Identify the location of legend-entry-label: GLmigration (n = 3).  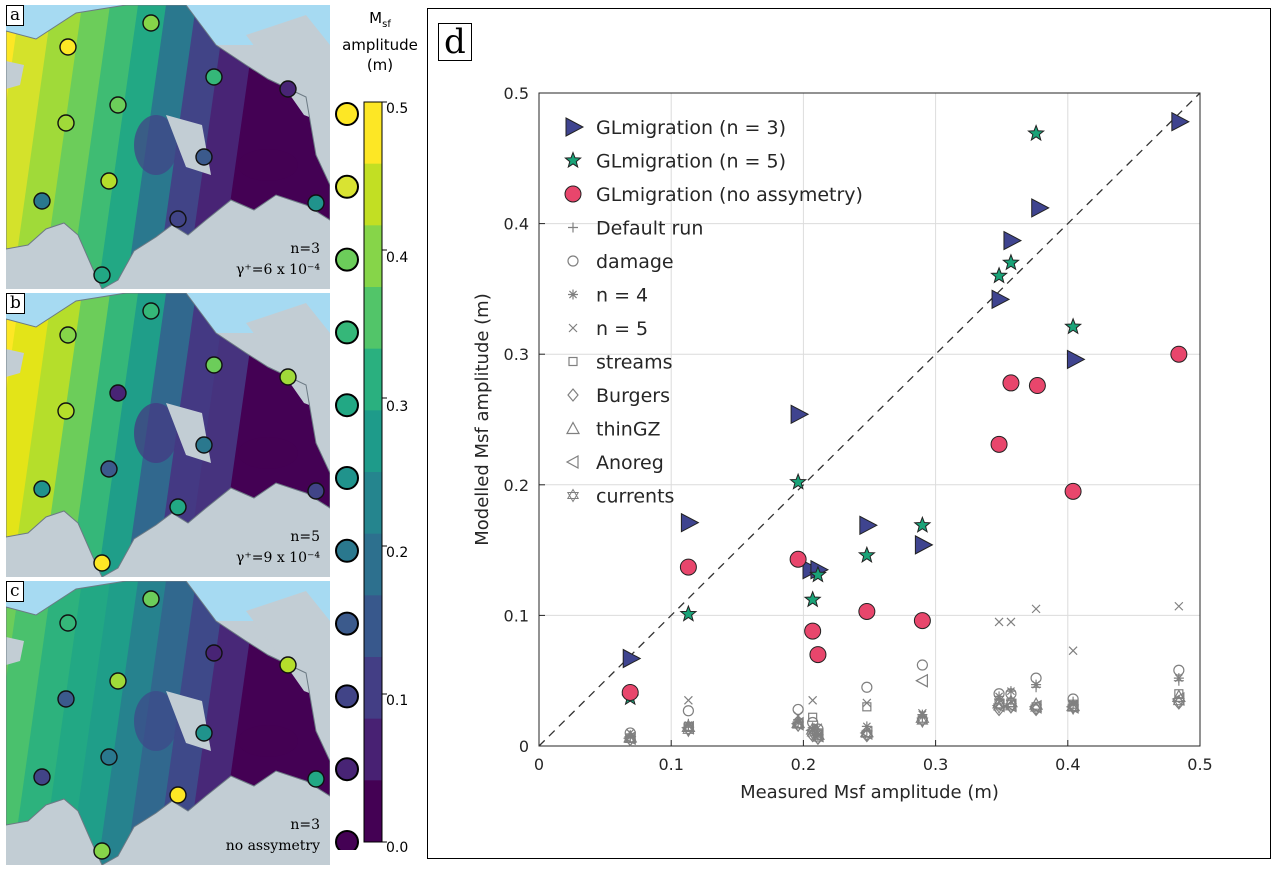
(691, 128).